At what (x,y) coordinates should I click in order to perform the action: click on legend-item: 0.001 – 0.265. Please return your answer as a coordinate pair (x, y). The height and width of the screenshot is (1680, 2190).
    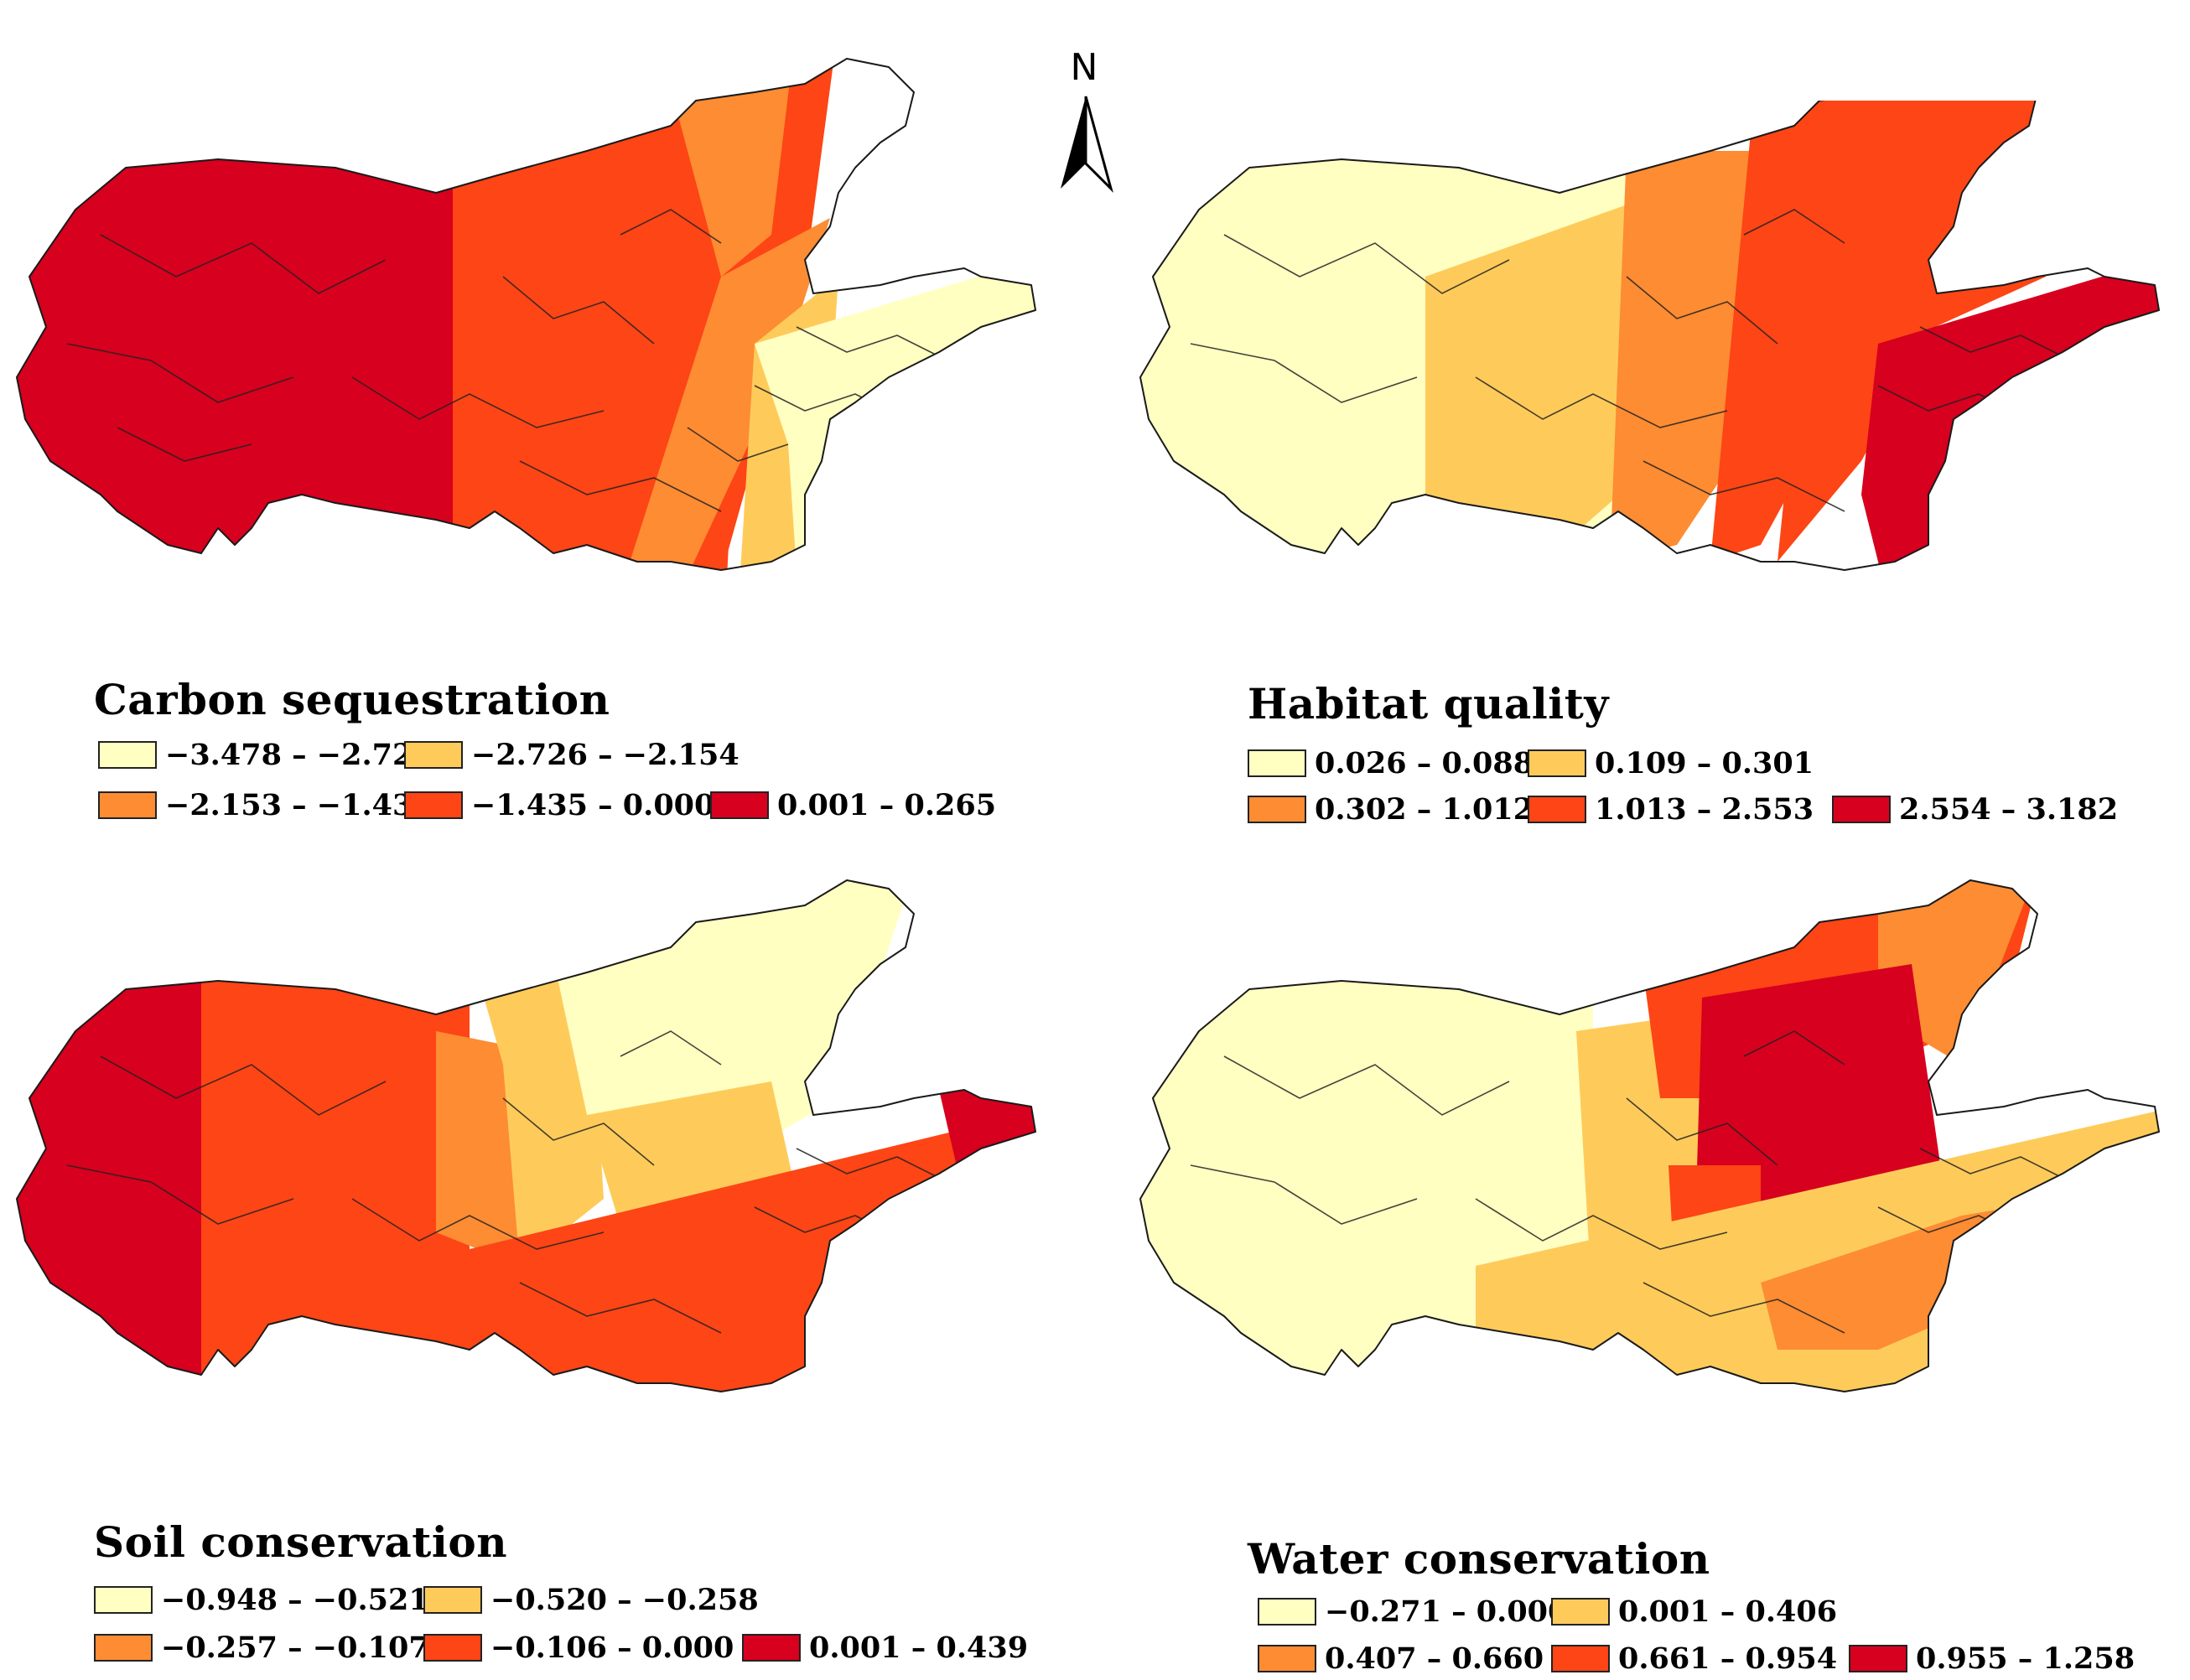
    Looking at the image, I should click on (853, 805).